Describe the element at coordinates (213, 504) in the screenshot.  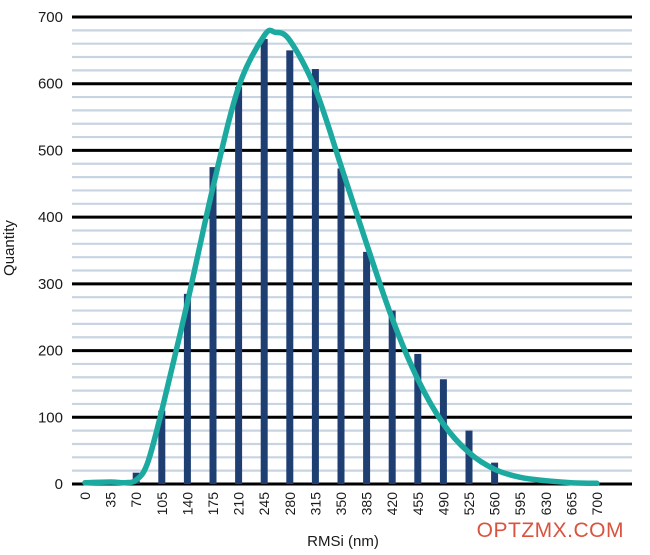
I see `x-tick-label: 175` at that location.